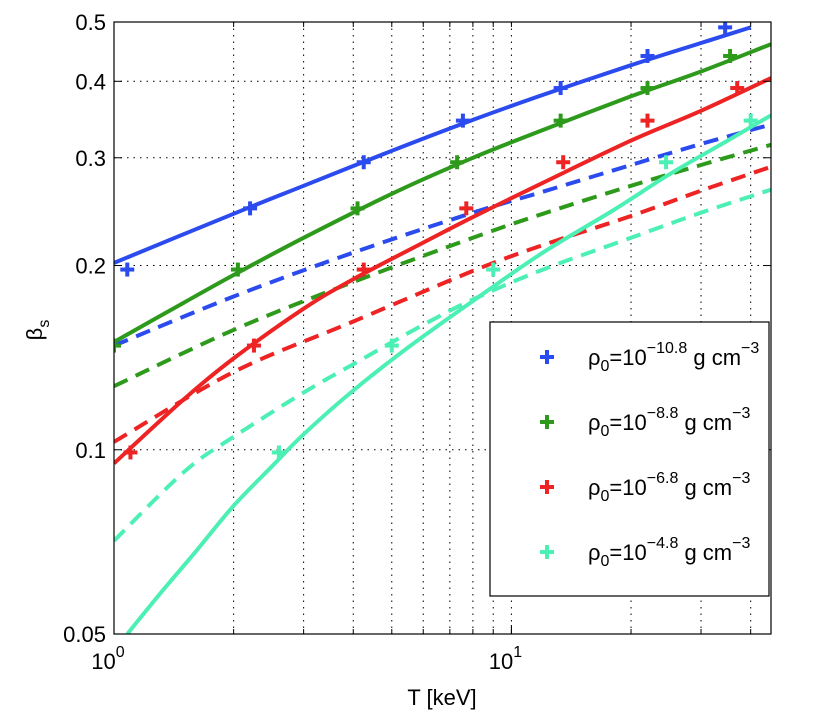 The height and width of the screenshot is (716, 830). I want to click on y-axis-label: βs, so click(37, 330).